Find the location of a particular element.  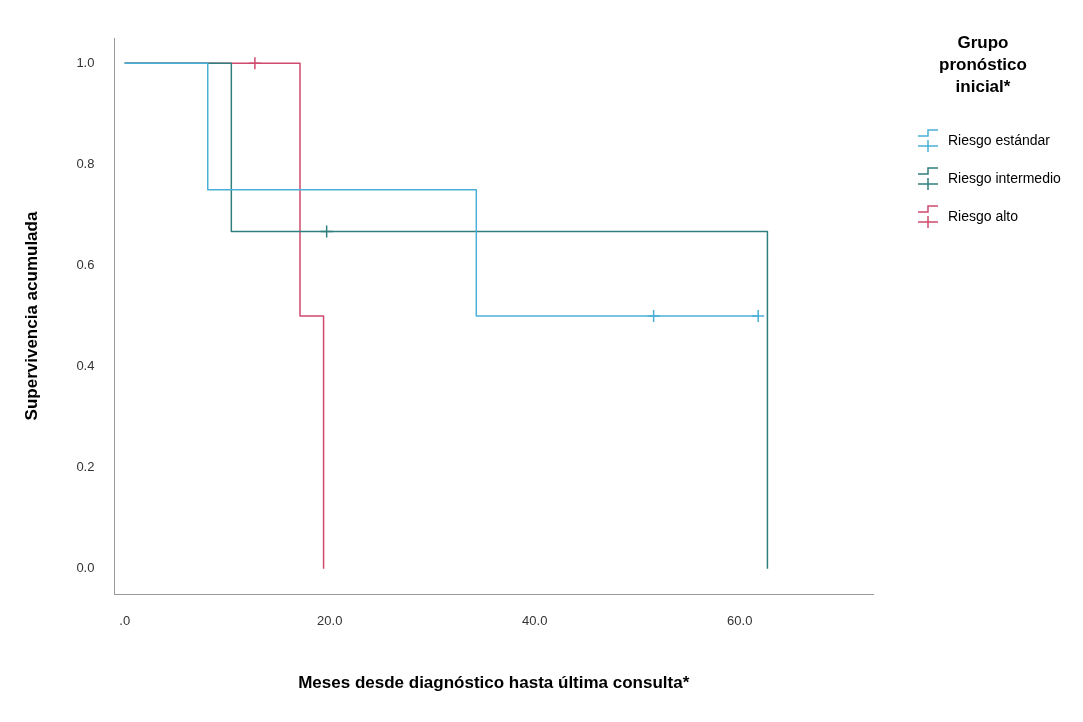

x-tick-label: 20.0 is located at coordinates (330, 621).